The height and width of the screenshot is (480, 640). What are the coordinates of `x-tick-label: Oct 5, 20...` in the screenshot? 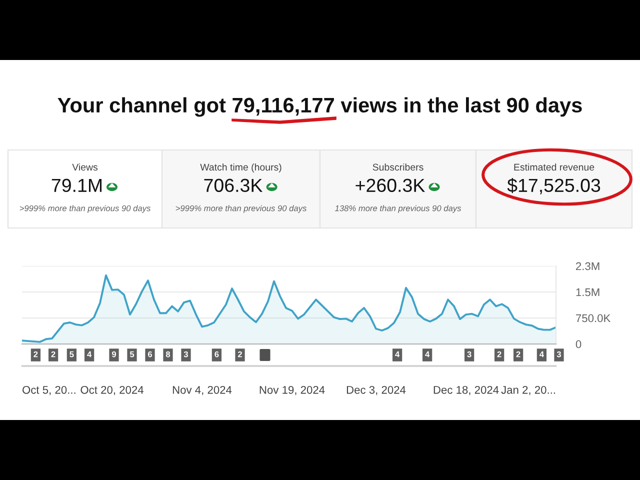 It's located at (49, 391).